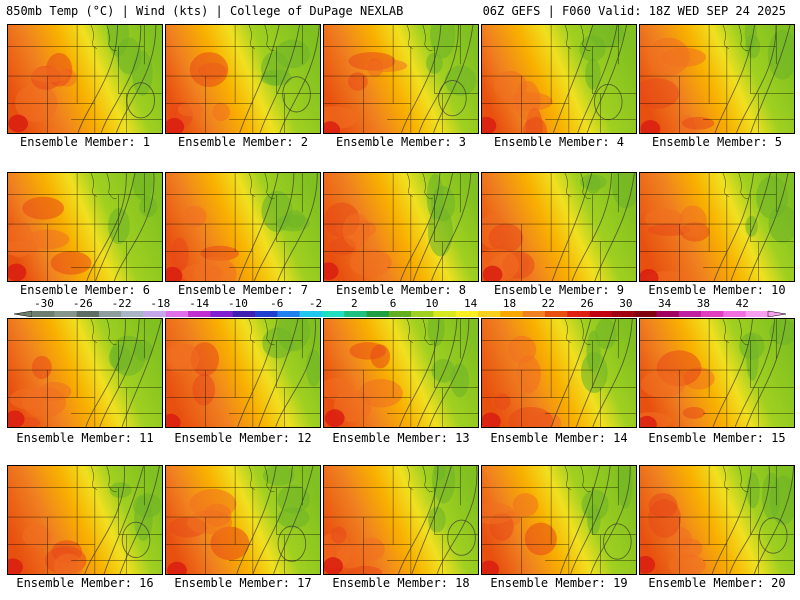 This screenshot has height=600, width=800. Describe the element at coordinates (354, 303) in the screenshot. I see `colorbar-tick-label: 2` at that location.